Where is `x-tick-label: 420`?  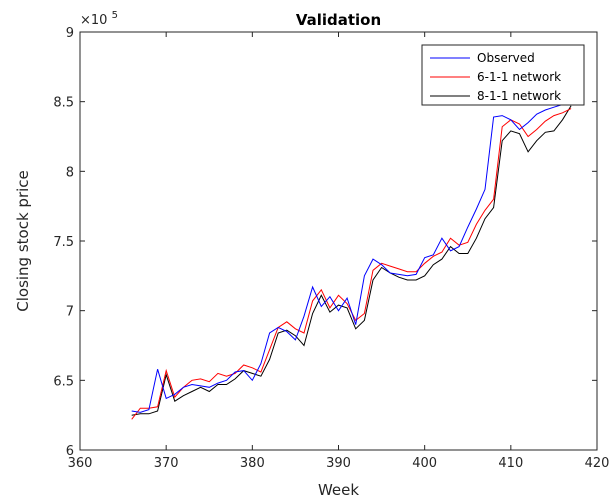 x-tick-label: 420 is located at coordinates (597, 463).